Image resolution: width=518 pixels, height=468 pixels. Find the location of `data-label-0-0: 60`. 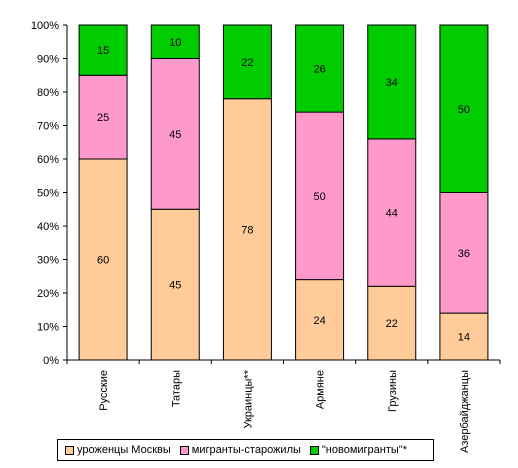

data-label-0-0: 60 is located at coordinates (103, 261).